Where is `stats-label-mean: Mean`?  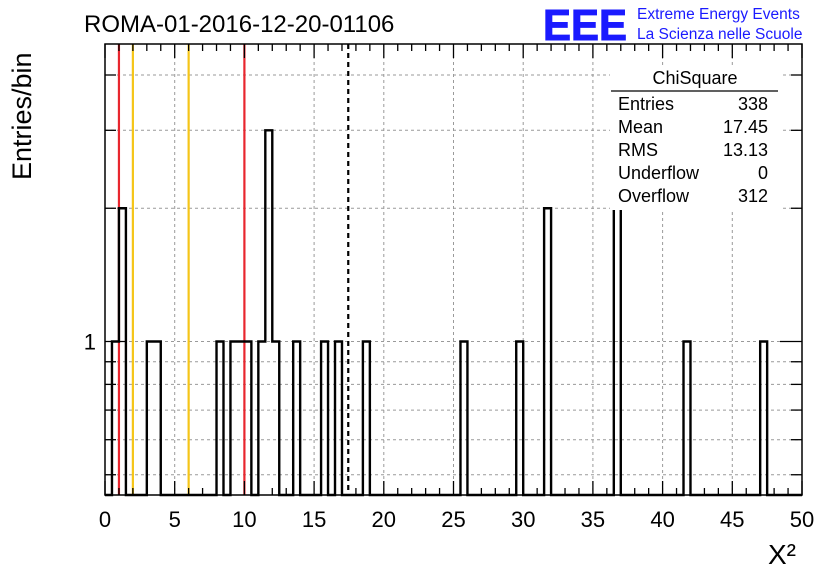 stats-label-mean: Mean is located at coordinates (640, 127).